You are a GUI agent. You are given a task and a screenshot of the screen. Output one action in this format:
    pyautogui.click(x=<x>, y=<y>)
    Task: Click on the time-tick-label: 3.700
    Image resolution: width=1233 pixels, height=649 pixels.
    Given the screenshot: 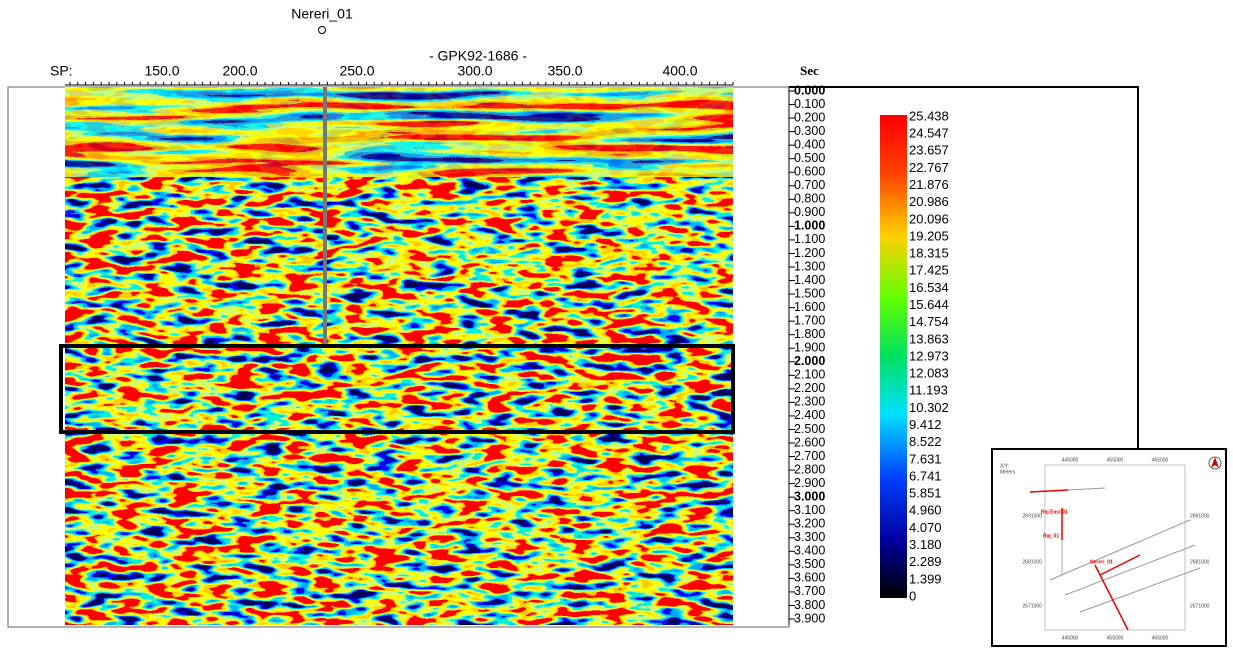 What is the action you would take?
    pyautogui.click(x=809, y=591)
    